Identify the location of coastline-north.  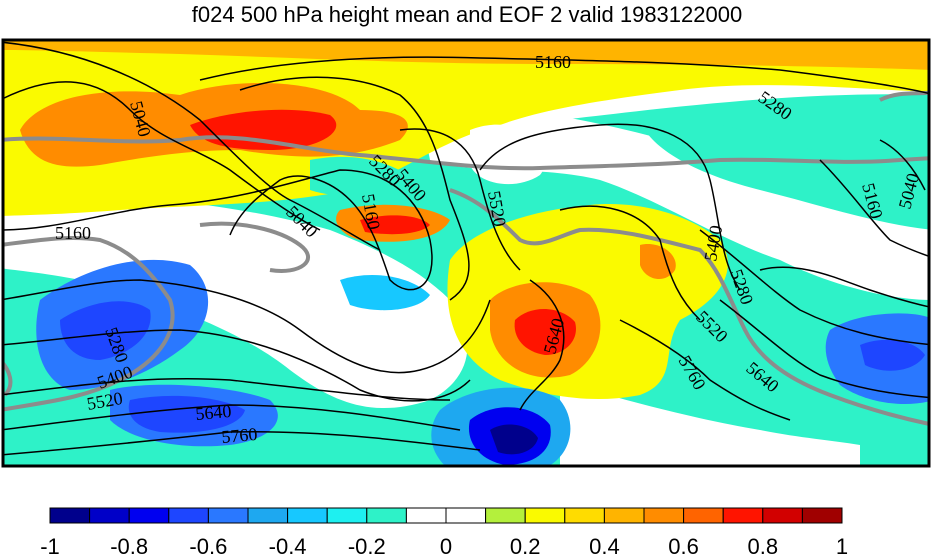
(466, 153).